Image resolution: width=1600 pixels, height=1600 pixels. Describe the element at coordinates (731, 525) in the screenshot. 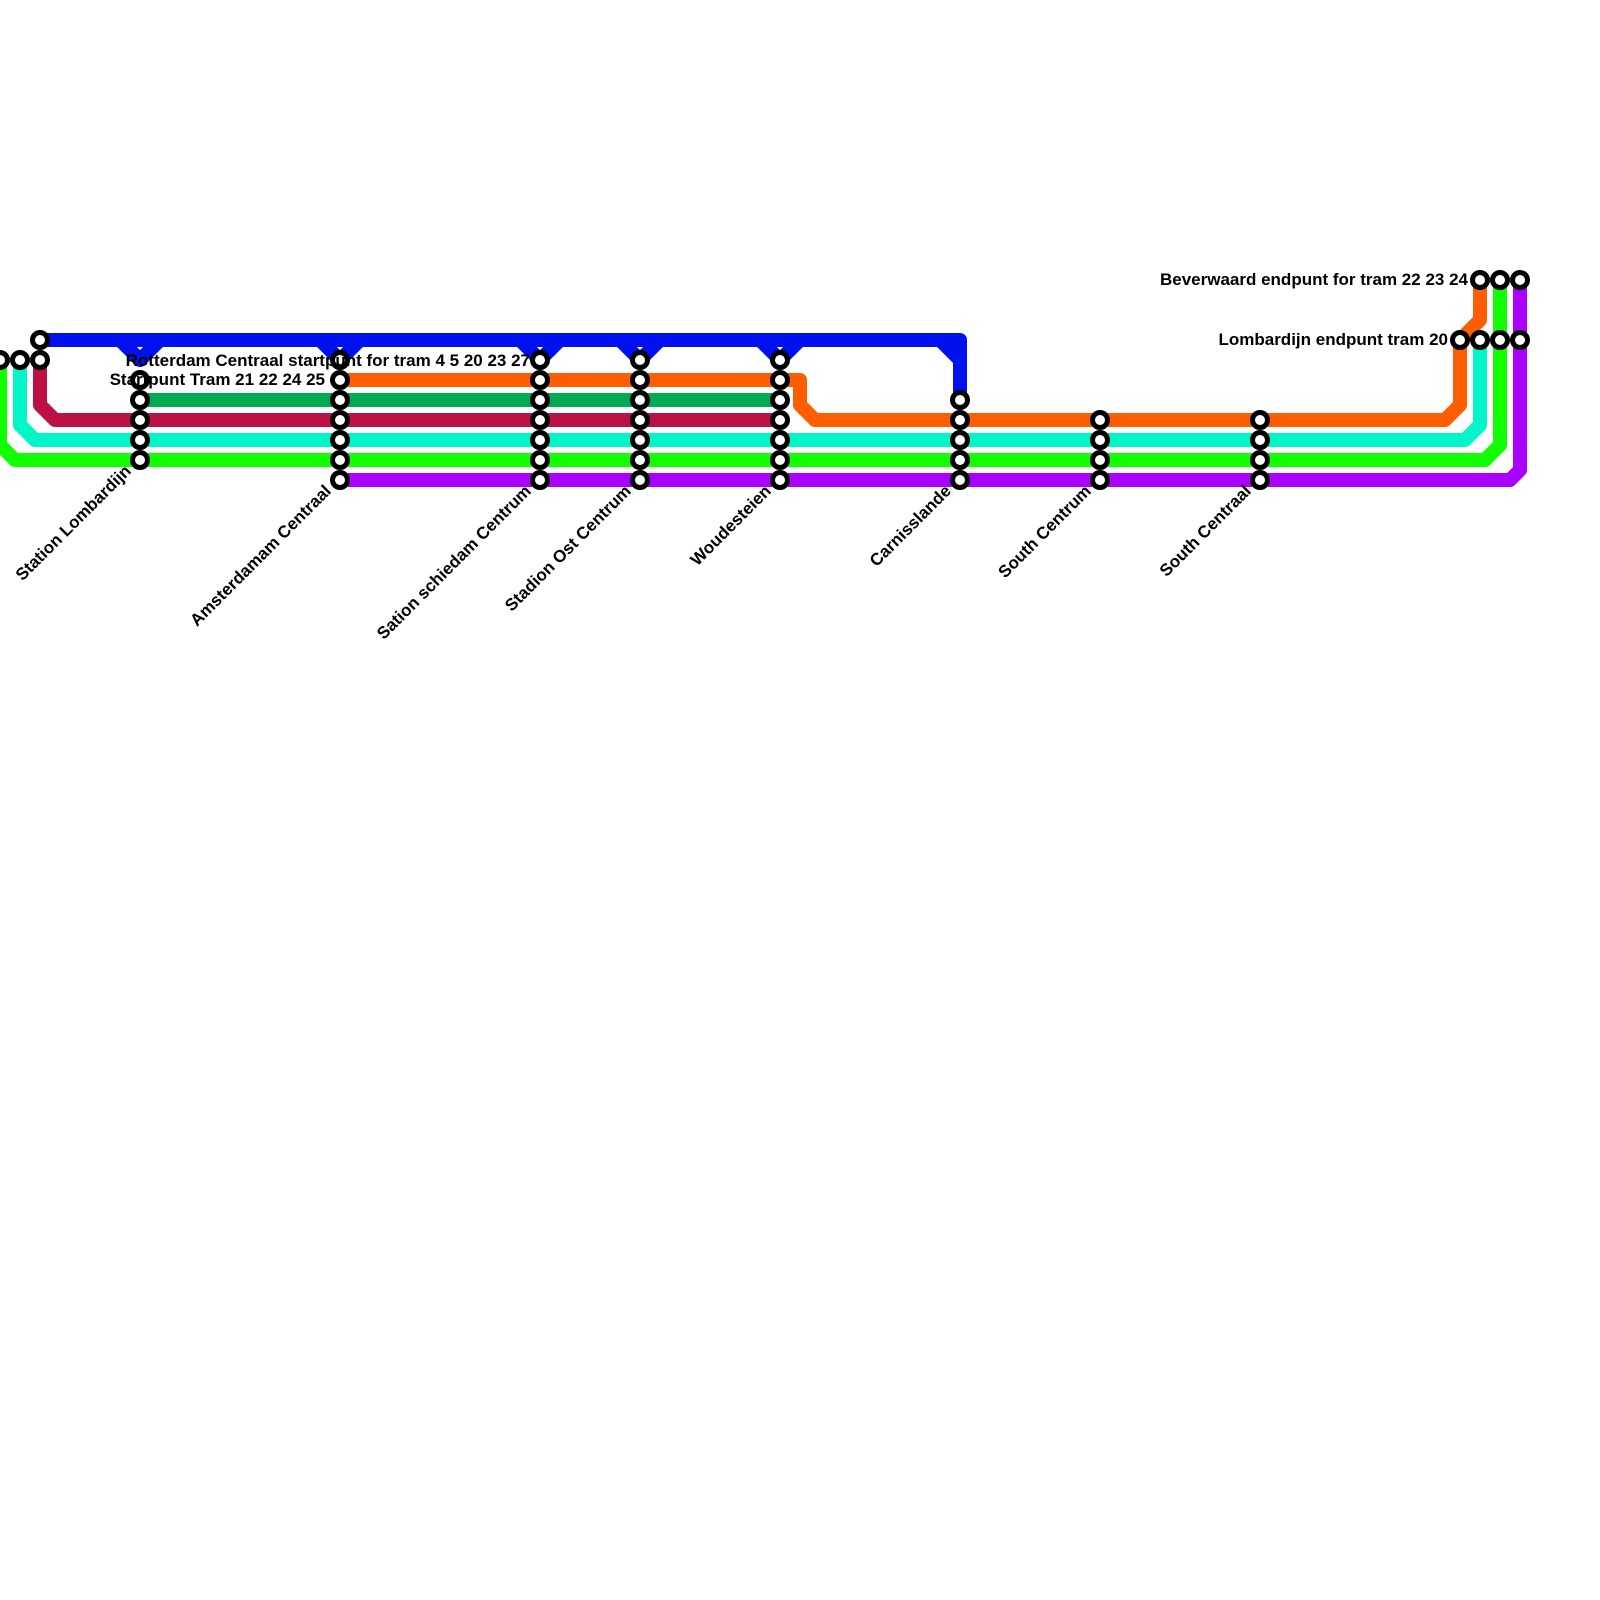

I see `station-label-woudesteien: Woudesteien` at that location.